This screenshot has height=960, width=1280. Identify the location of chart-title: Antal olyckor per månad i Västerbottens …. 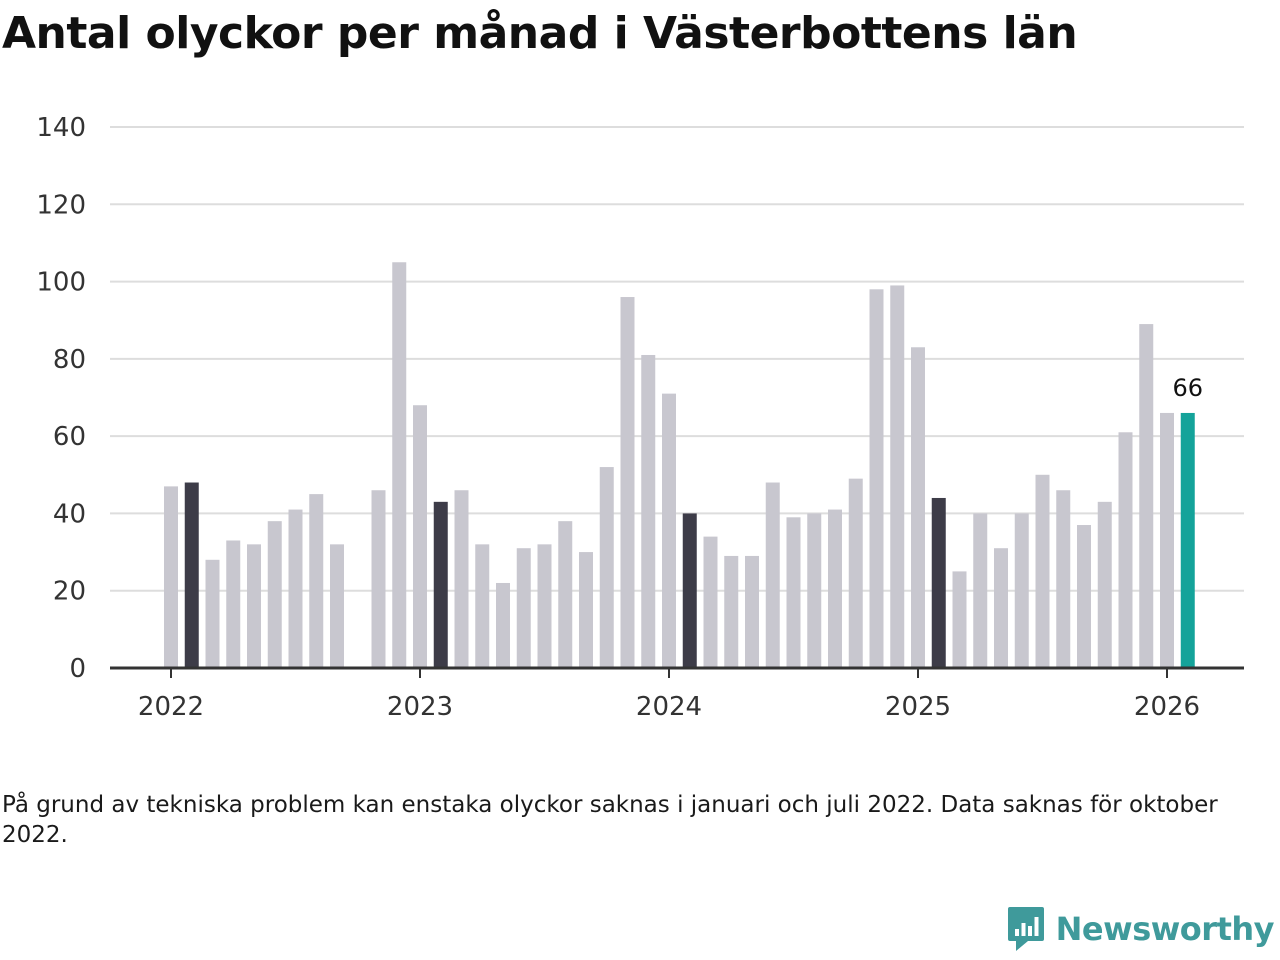
(540, 33).